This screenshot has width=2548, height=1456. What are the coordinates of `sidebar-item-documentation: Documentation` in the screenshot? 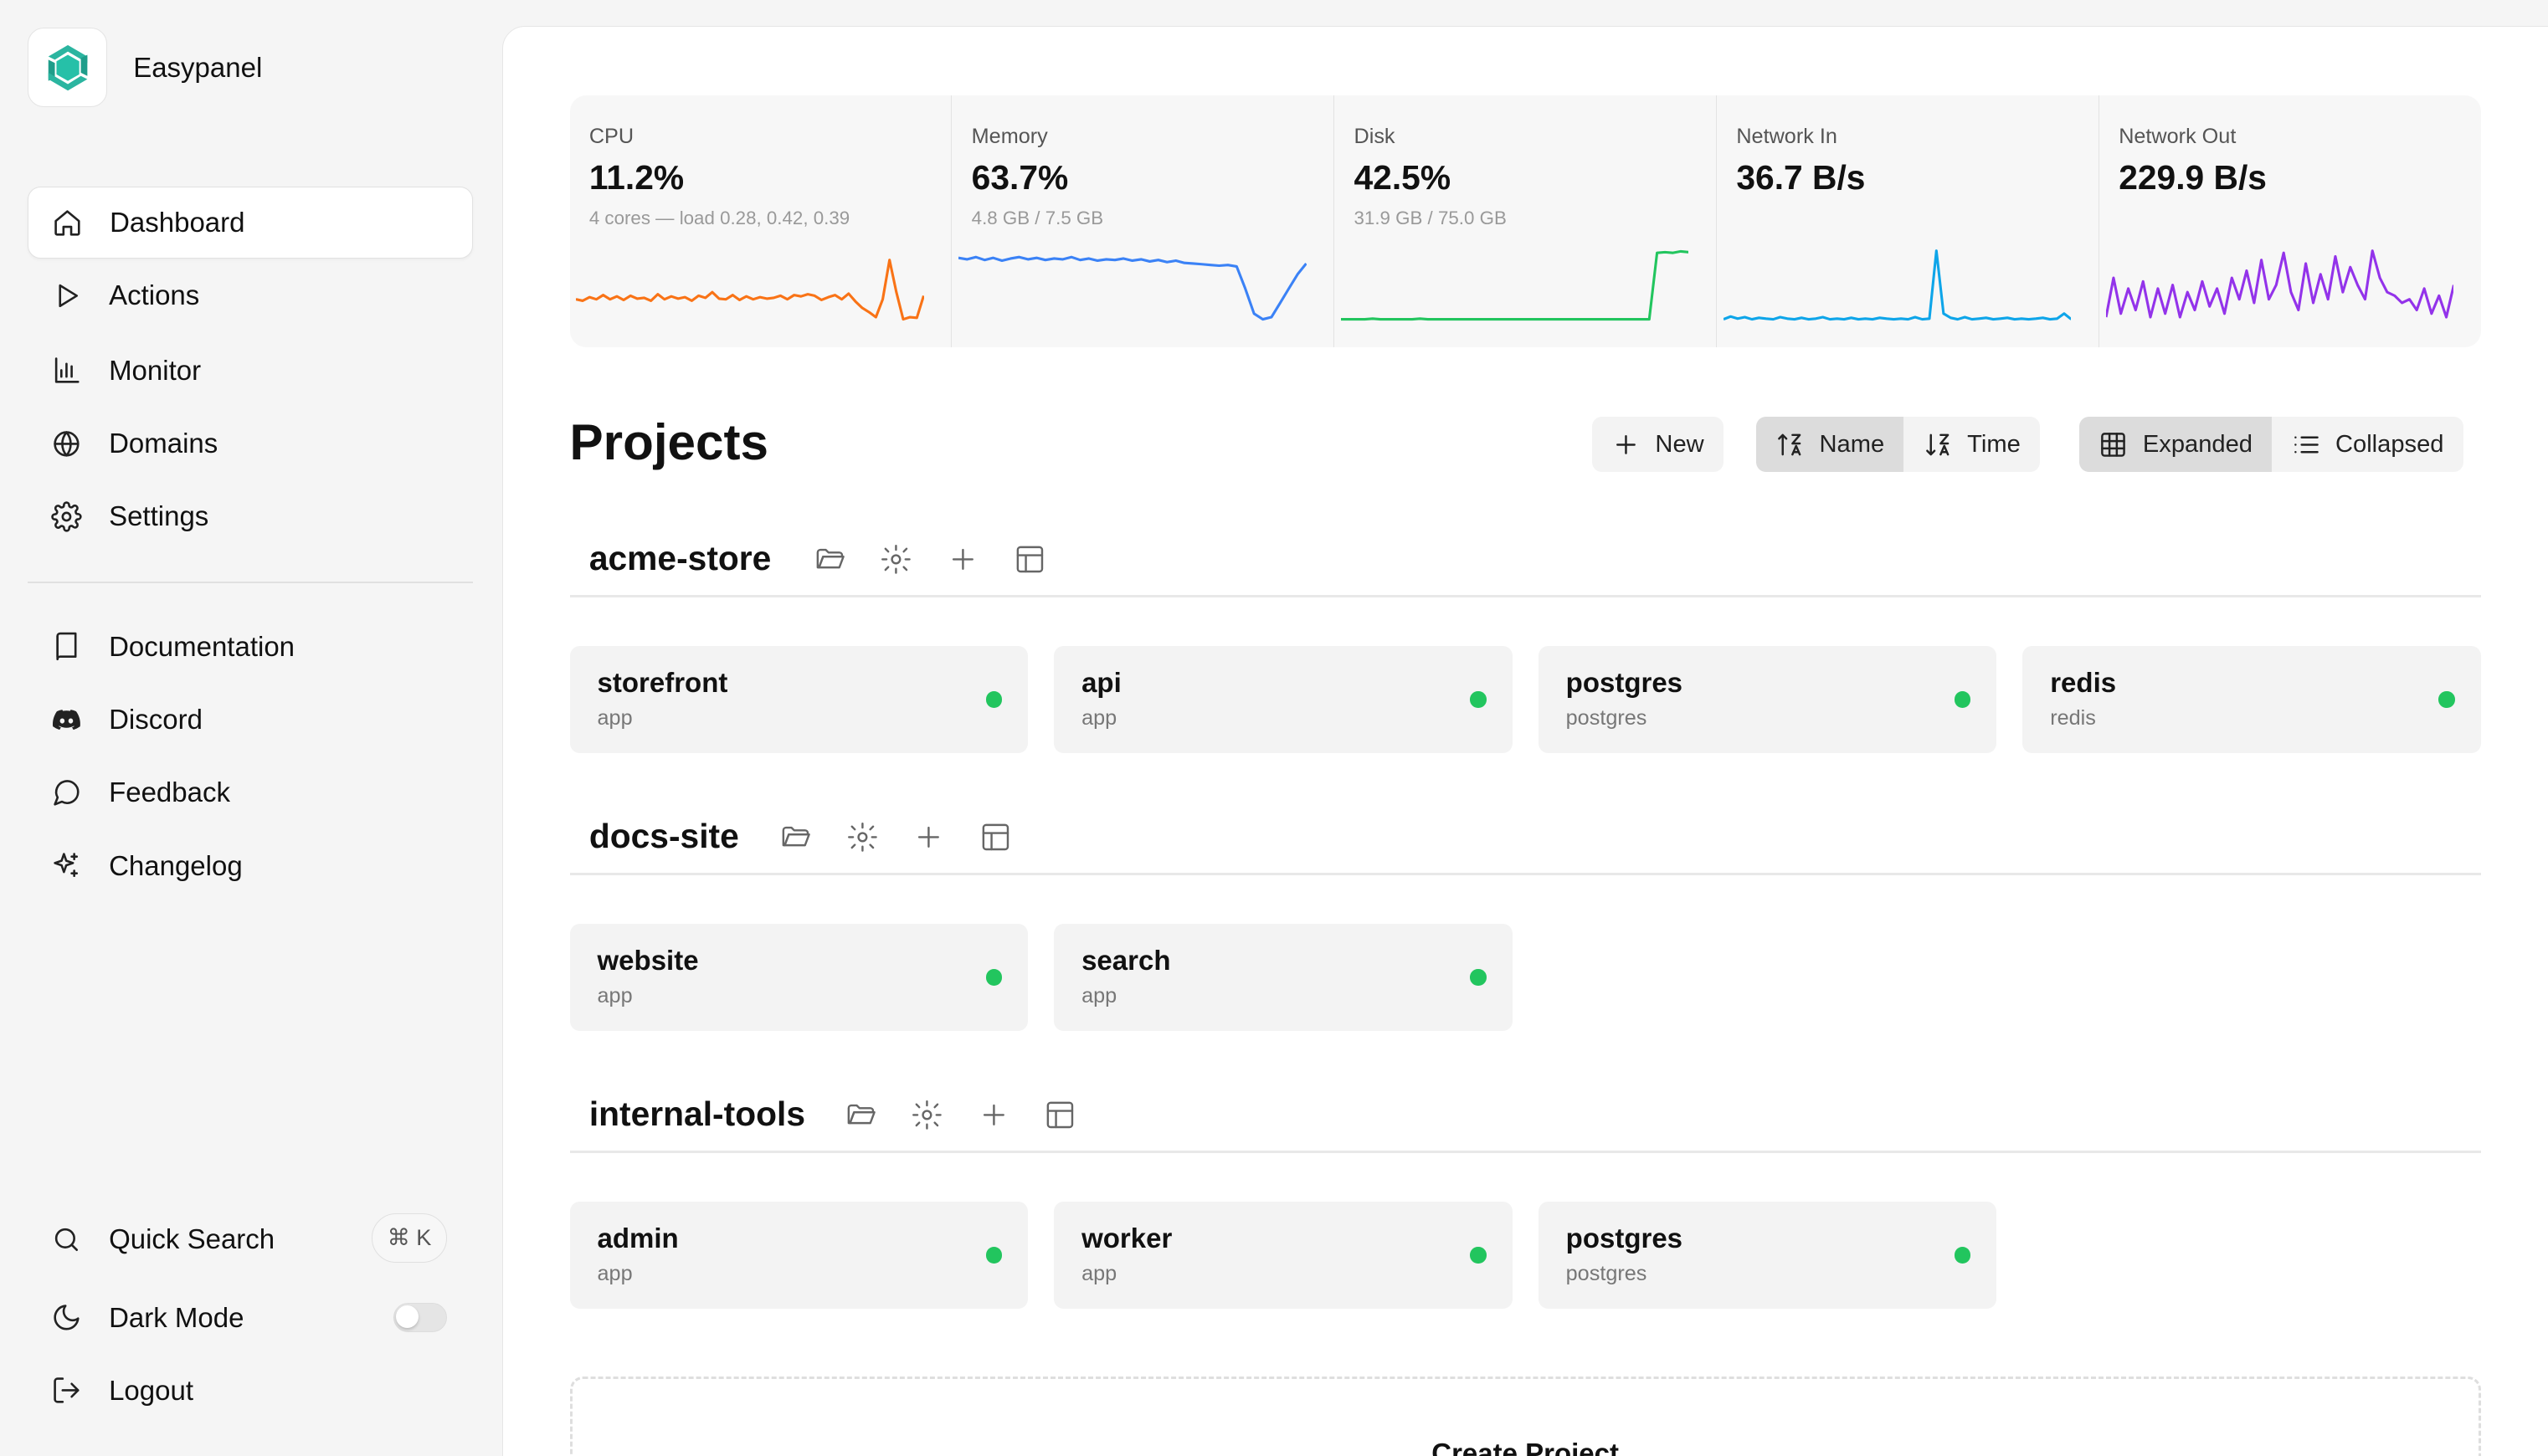 It's located at (250, 646).